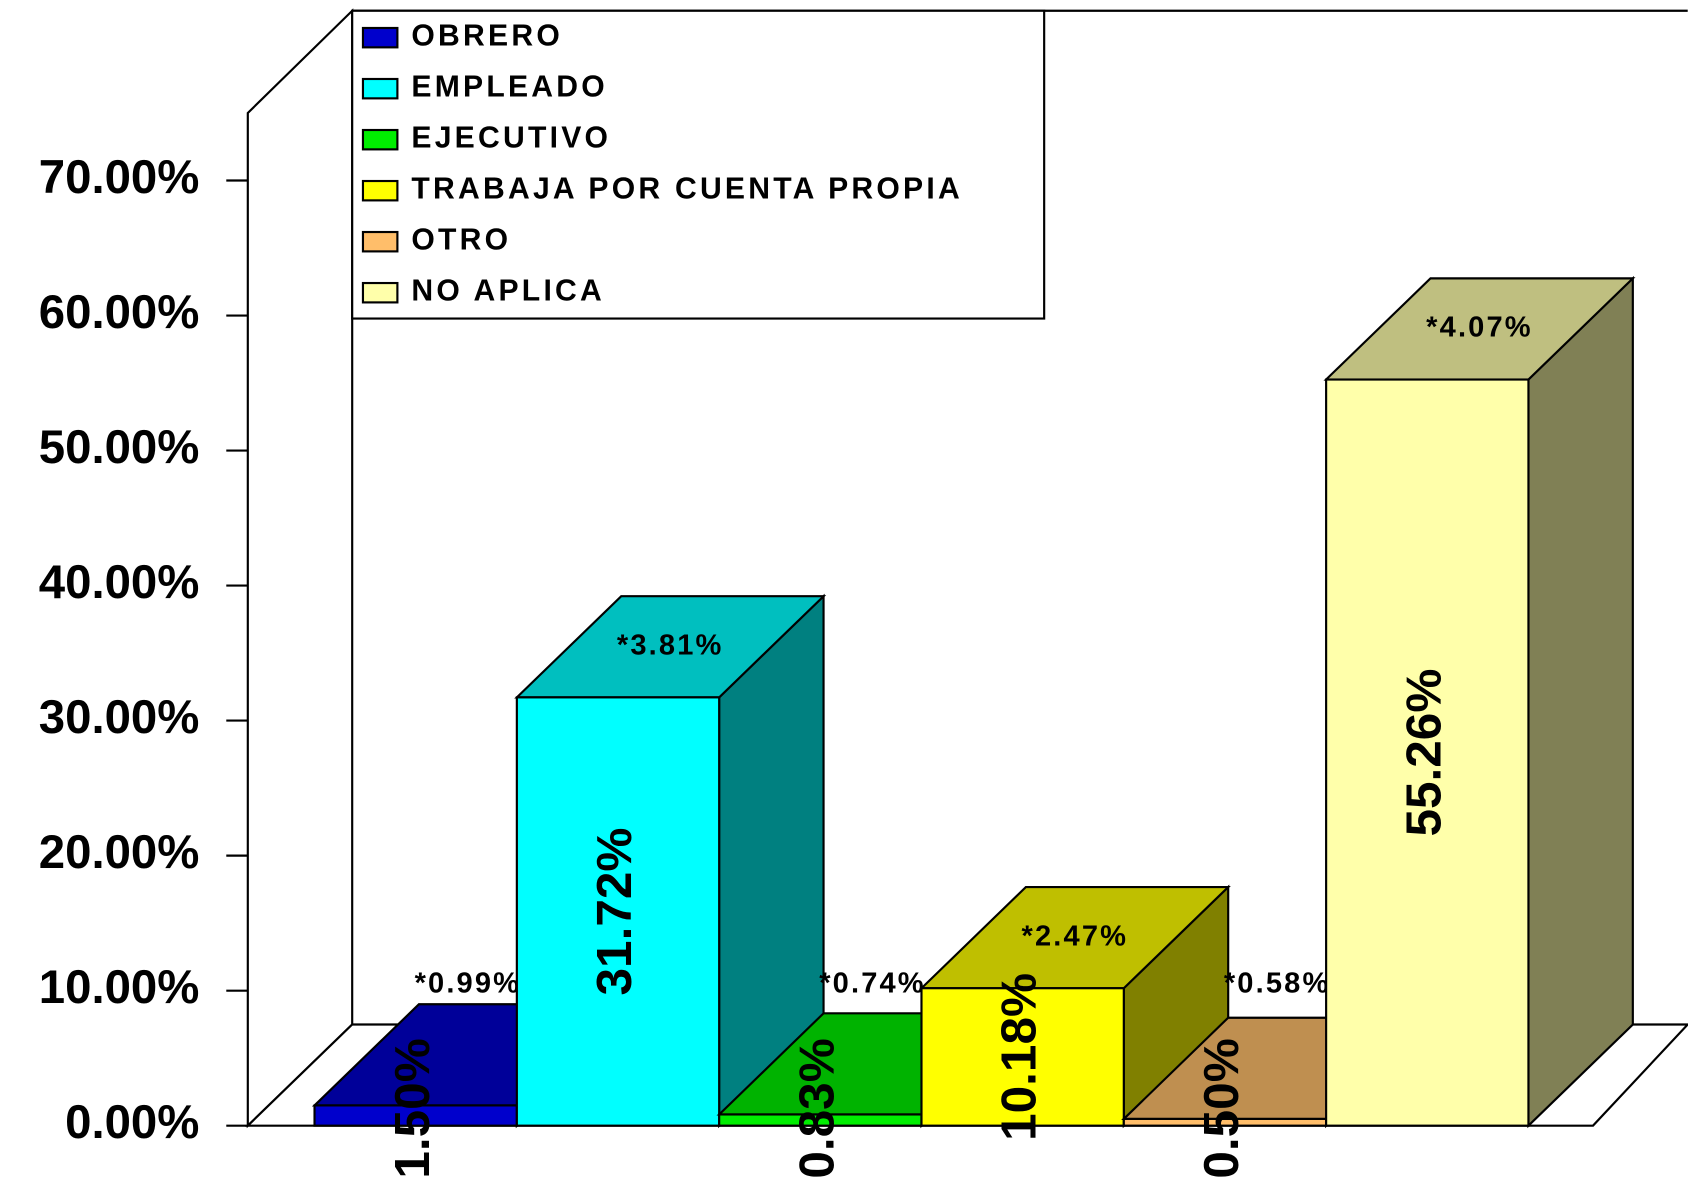 This screenshot has height=1201, width=1688. I want to click on side-wall, so click(300, 568).